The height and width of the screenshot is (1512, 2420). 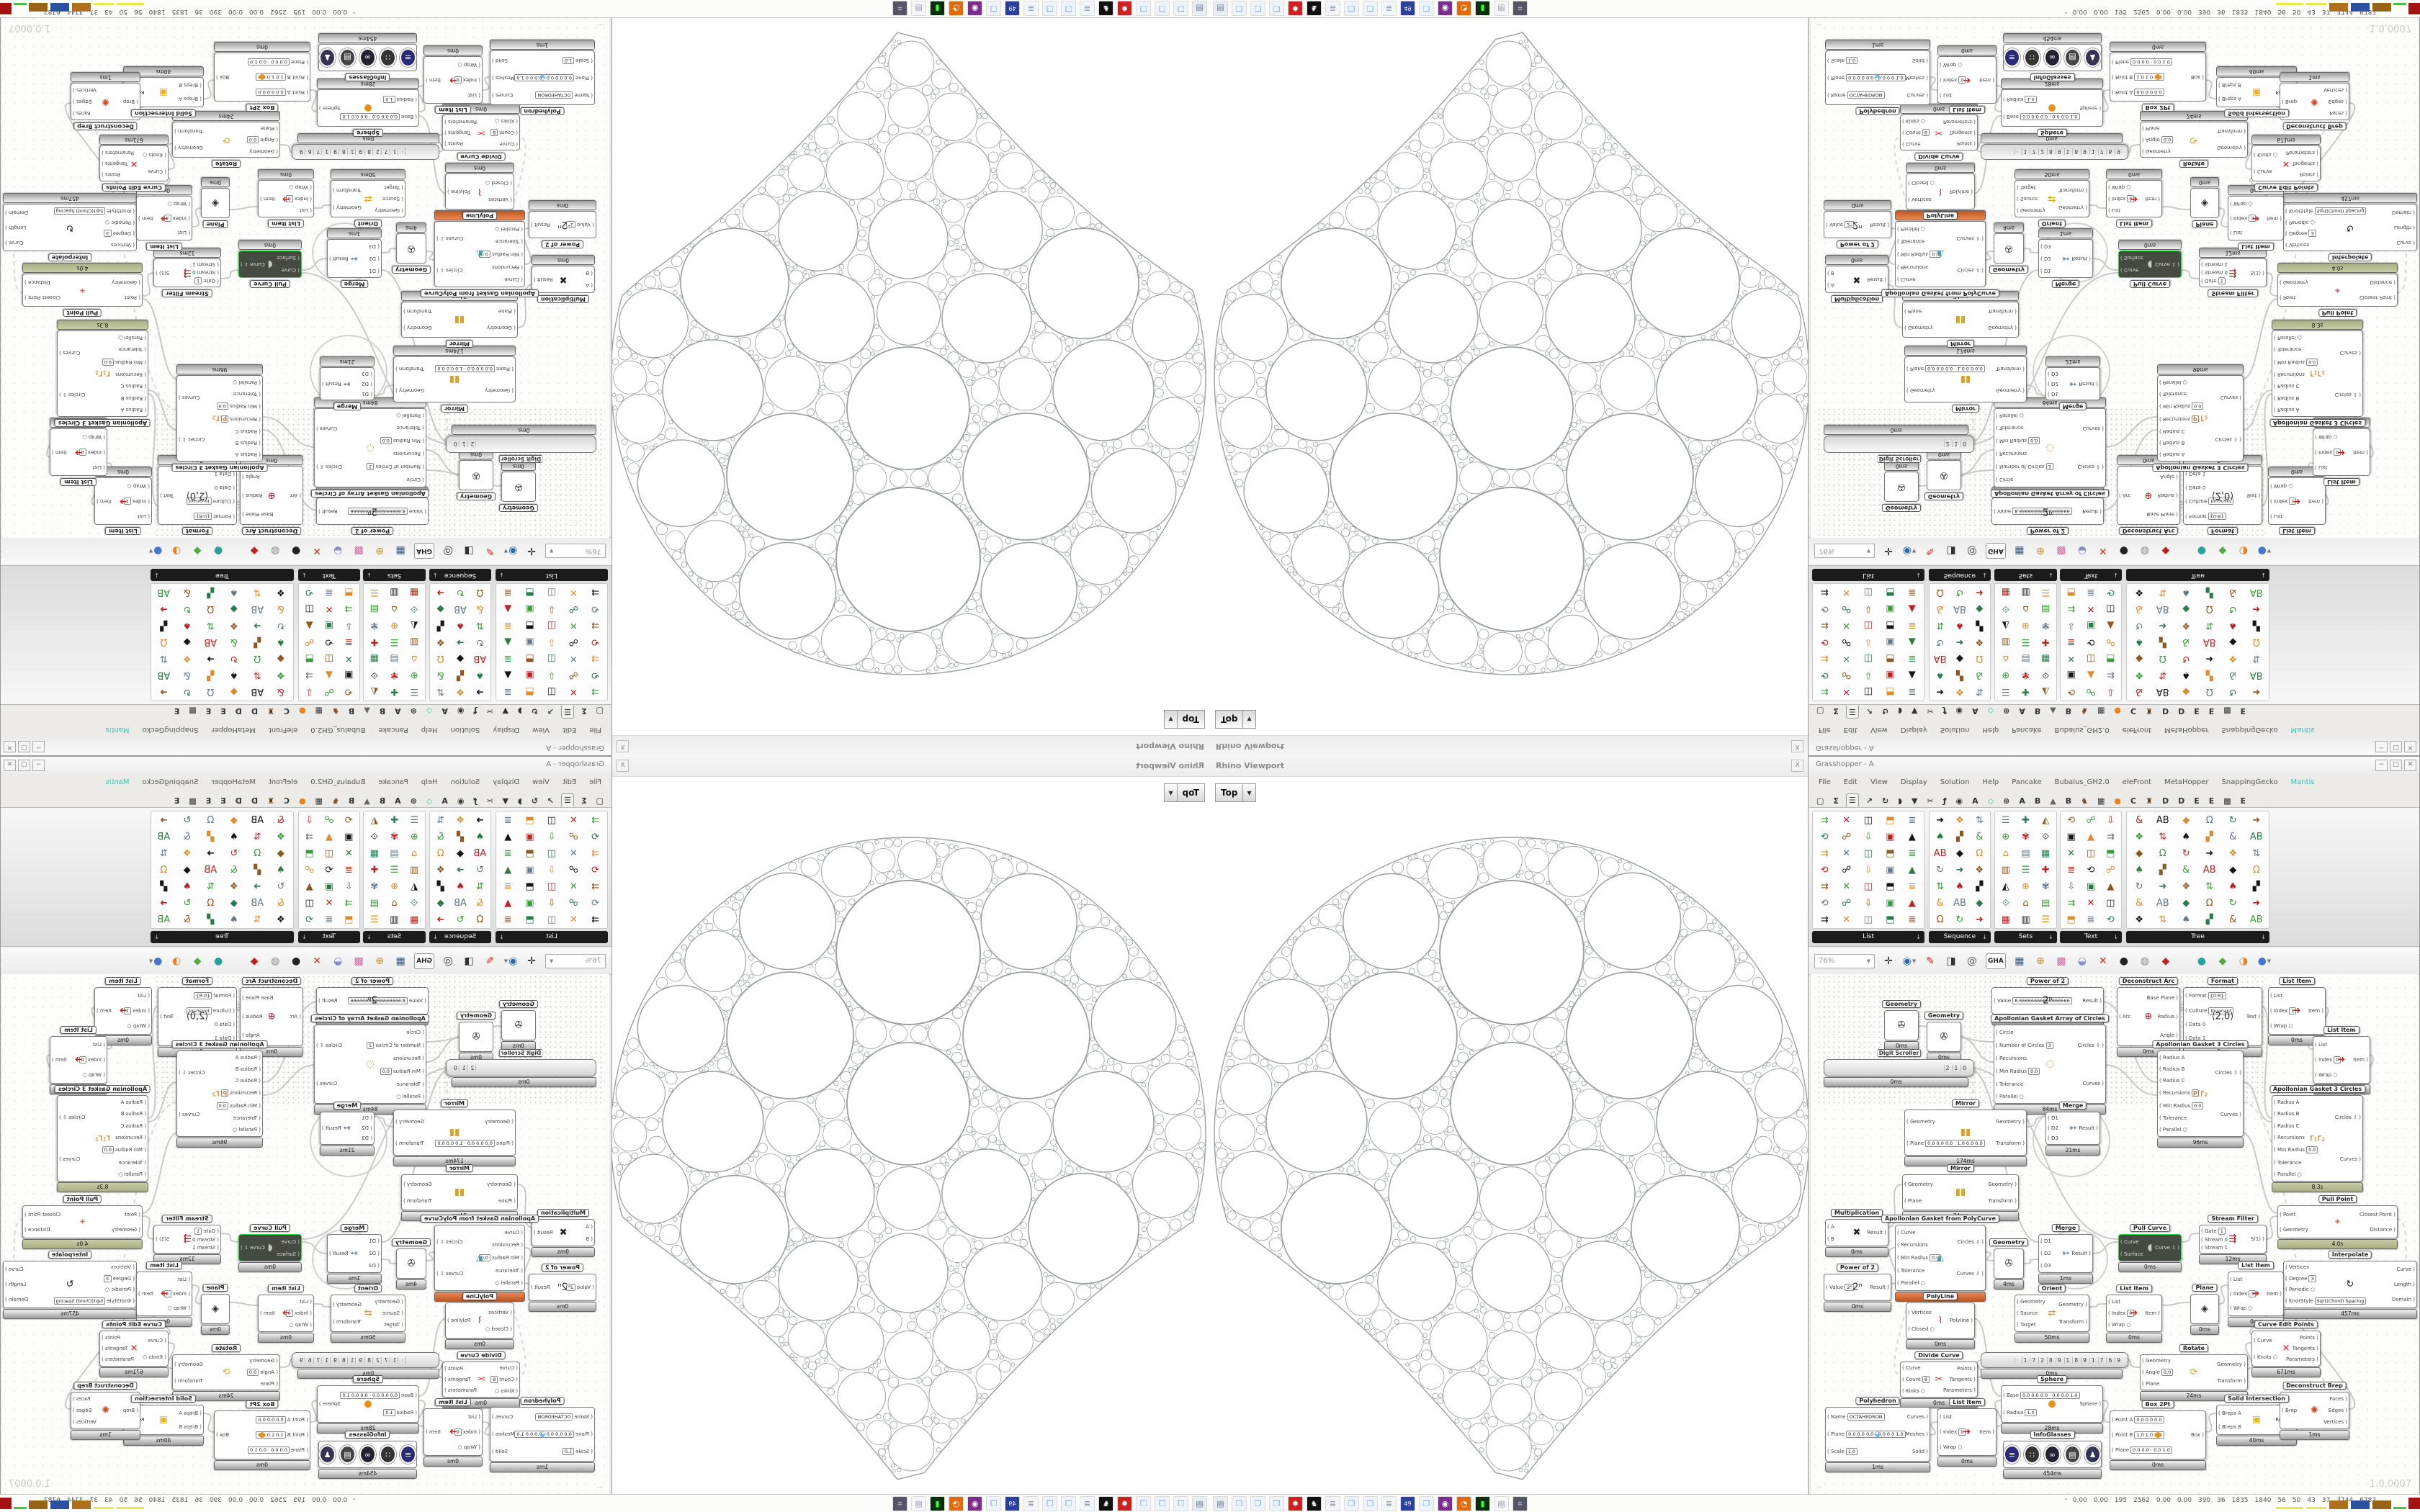 What do you see at coordinates (37, 1230) in the screenshot?
I see `out-port: Distance )` at bounding box center [37, 1230].